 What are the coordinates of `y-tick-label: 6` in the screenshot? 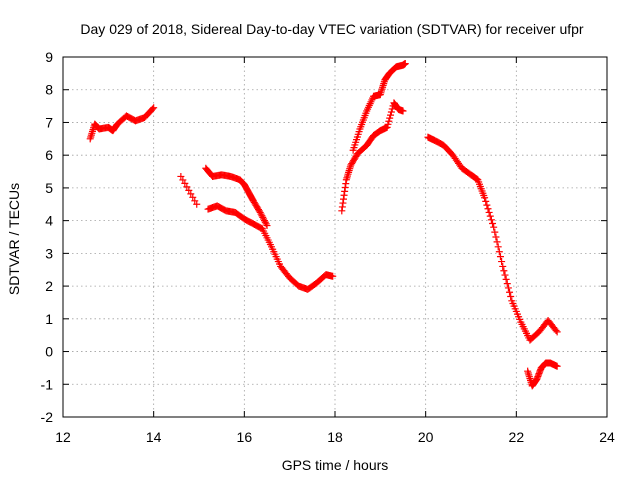 It's located at (49, 155).